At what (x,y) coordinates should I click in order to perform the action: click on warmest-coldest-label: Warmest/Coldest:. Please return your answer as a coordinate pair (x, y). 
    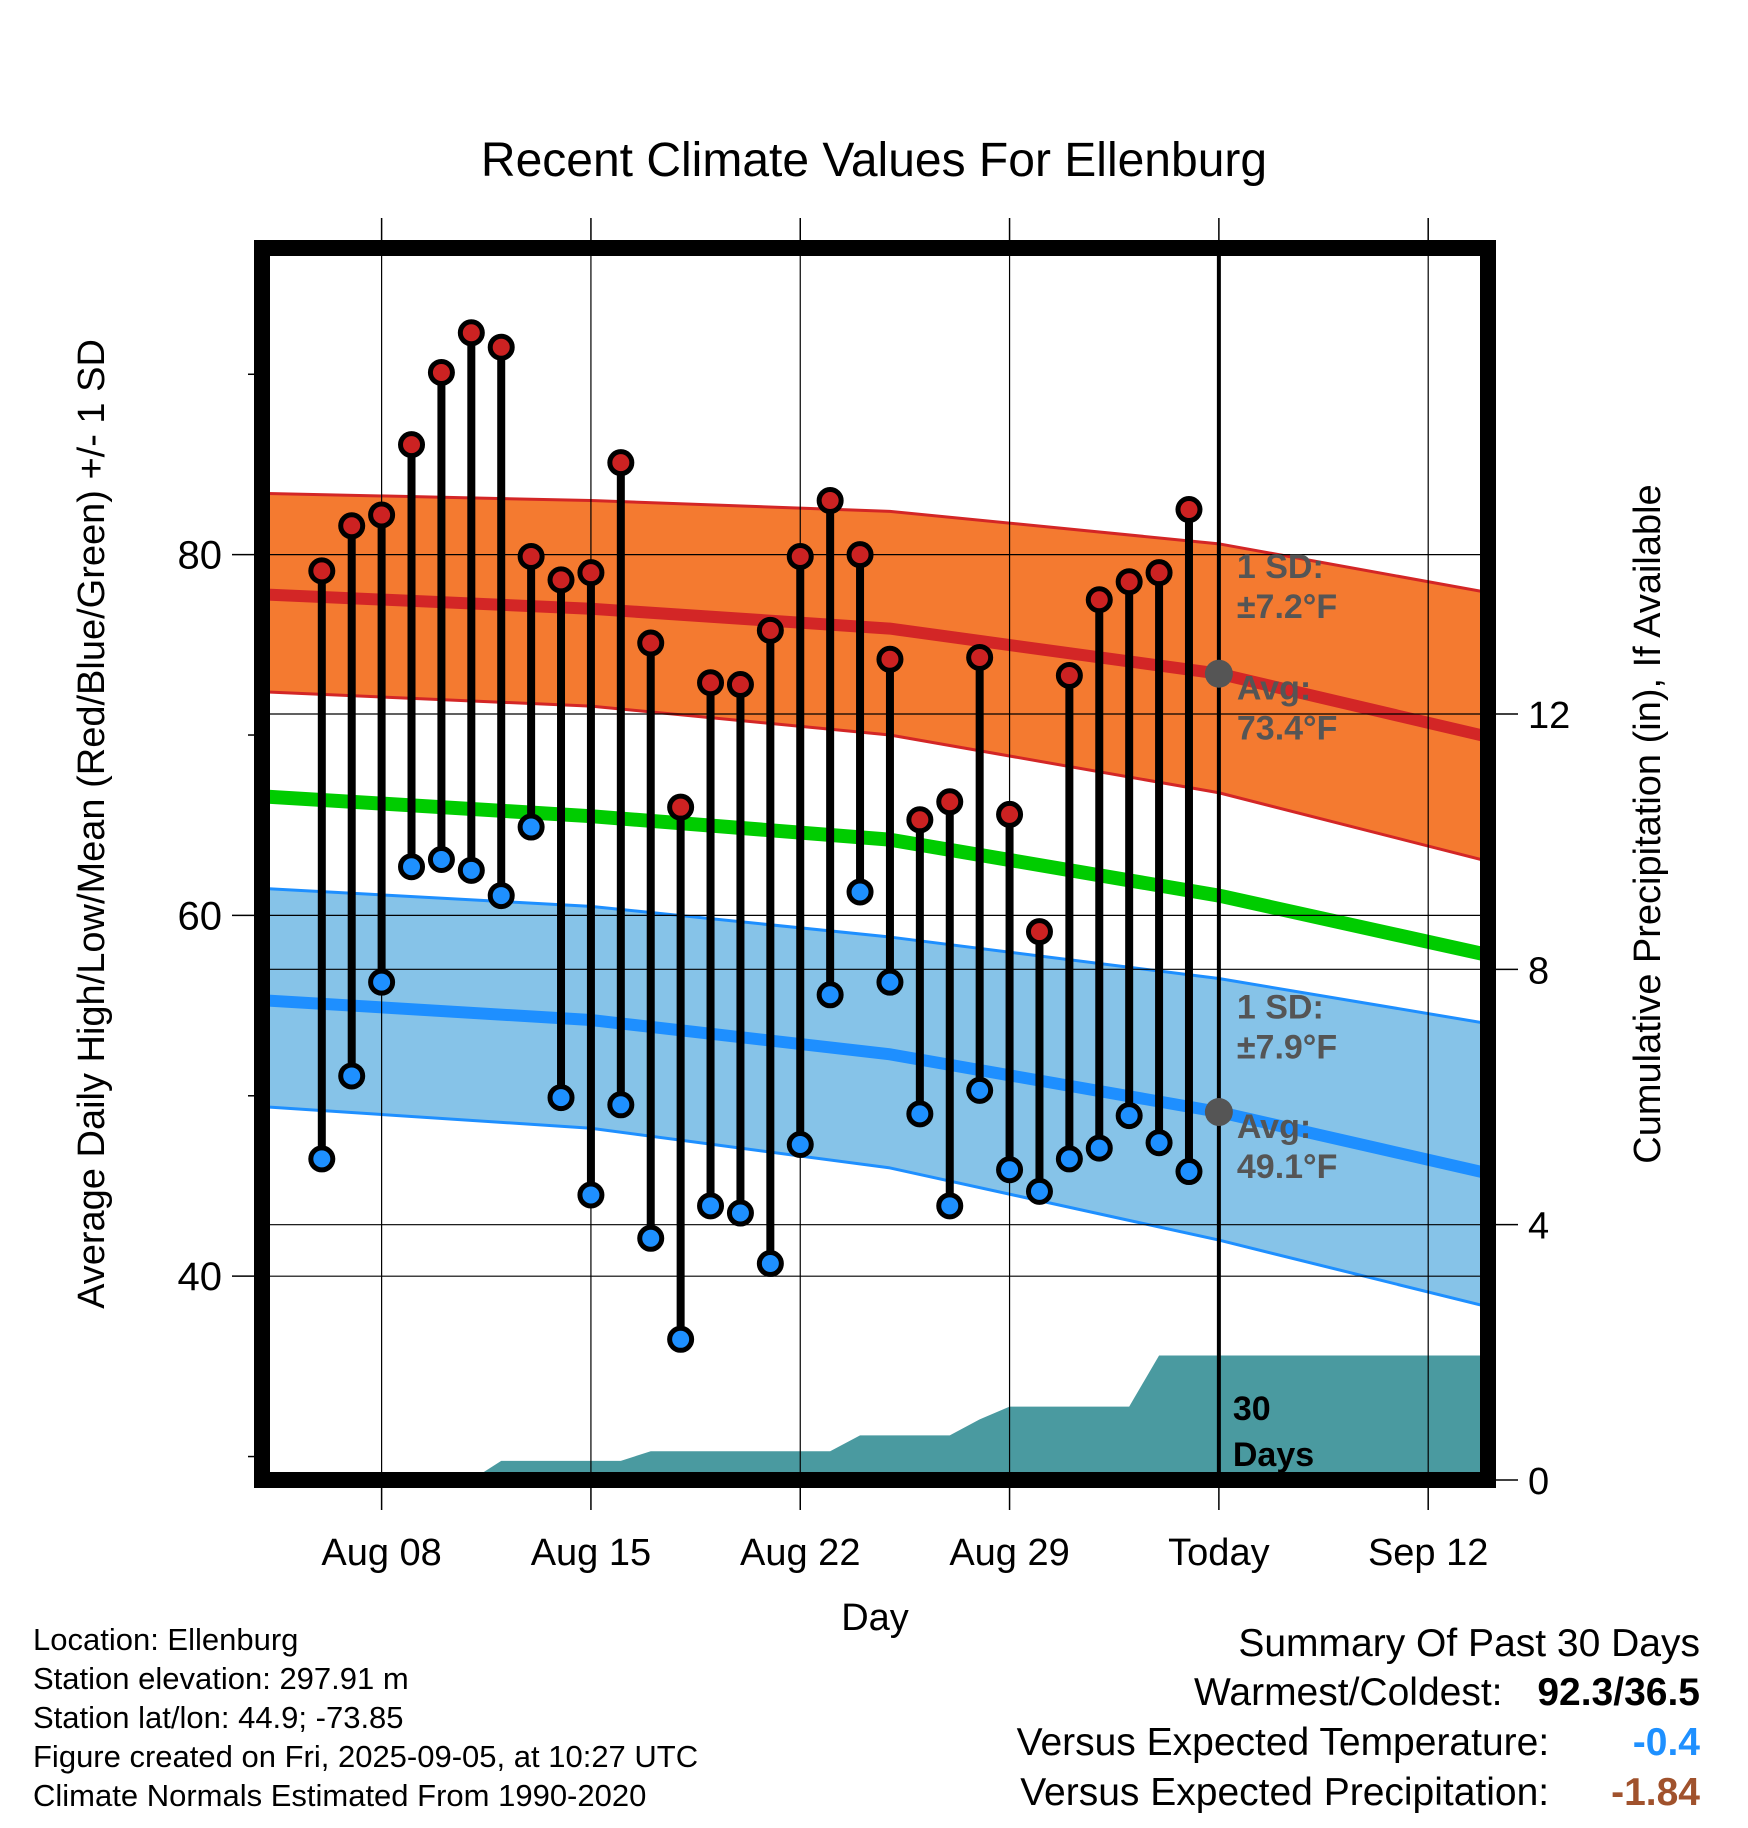
    Looking at the image, I should click on (1348, 1692).